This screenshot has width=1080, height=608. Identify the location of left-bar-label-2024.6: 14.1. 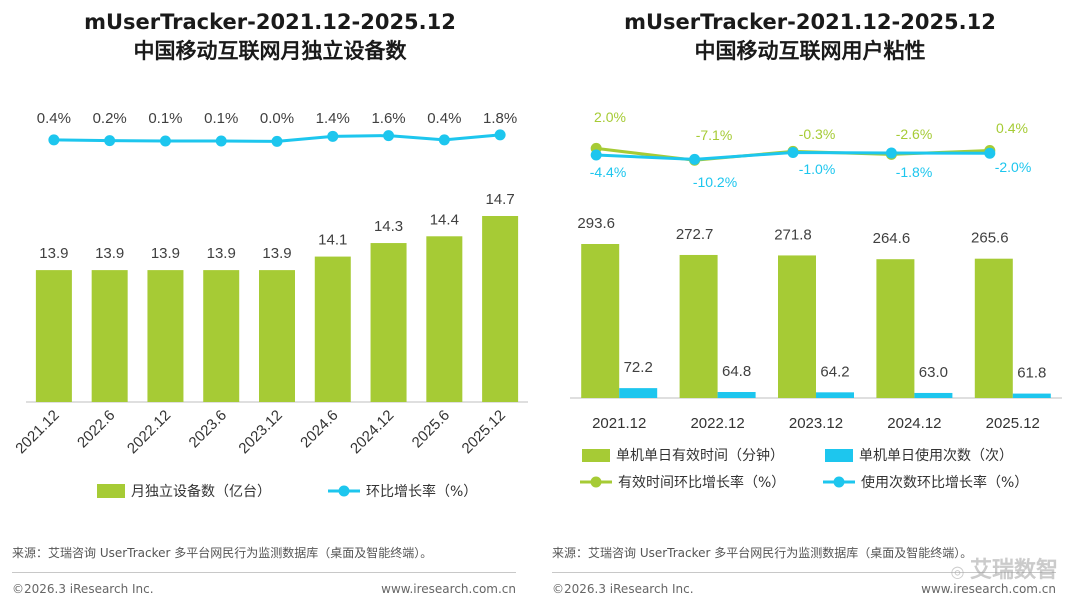
(332, 240).